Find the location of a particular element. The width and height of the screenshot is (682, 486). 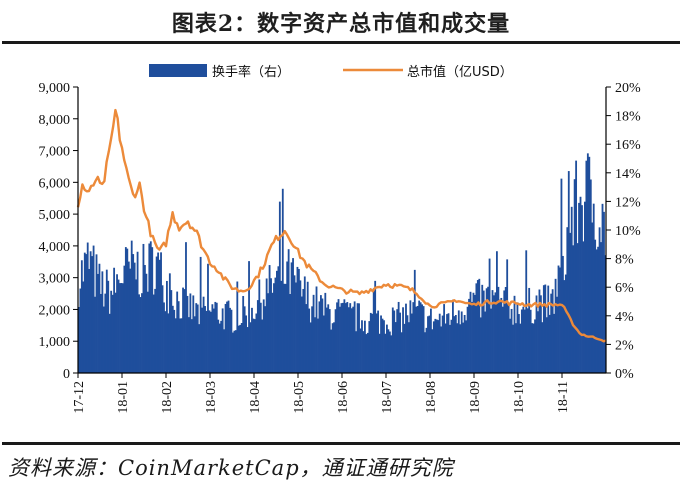

left-tick-label: 1,000 is located at coordinates (55, 342).